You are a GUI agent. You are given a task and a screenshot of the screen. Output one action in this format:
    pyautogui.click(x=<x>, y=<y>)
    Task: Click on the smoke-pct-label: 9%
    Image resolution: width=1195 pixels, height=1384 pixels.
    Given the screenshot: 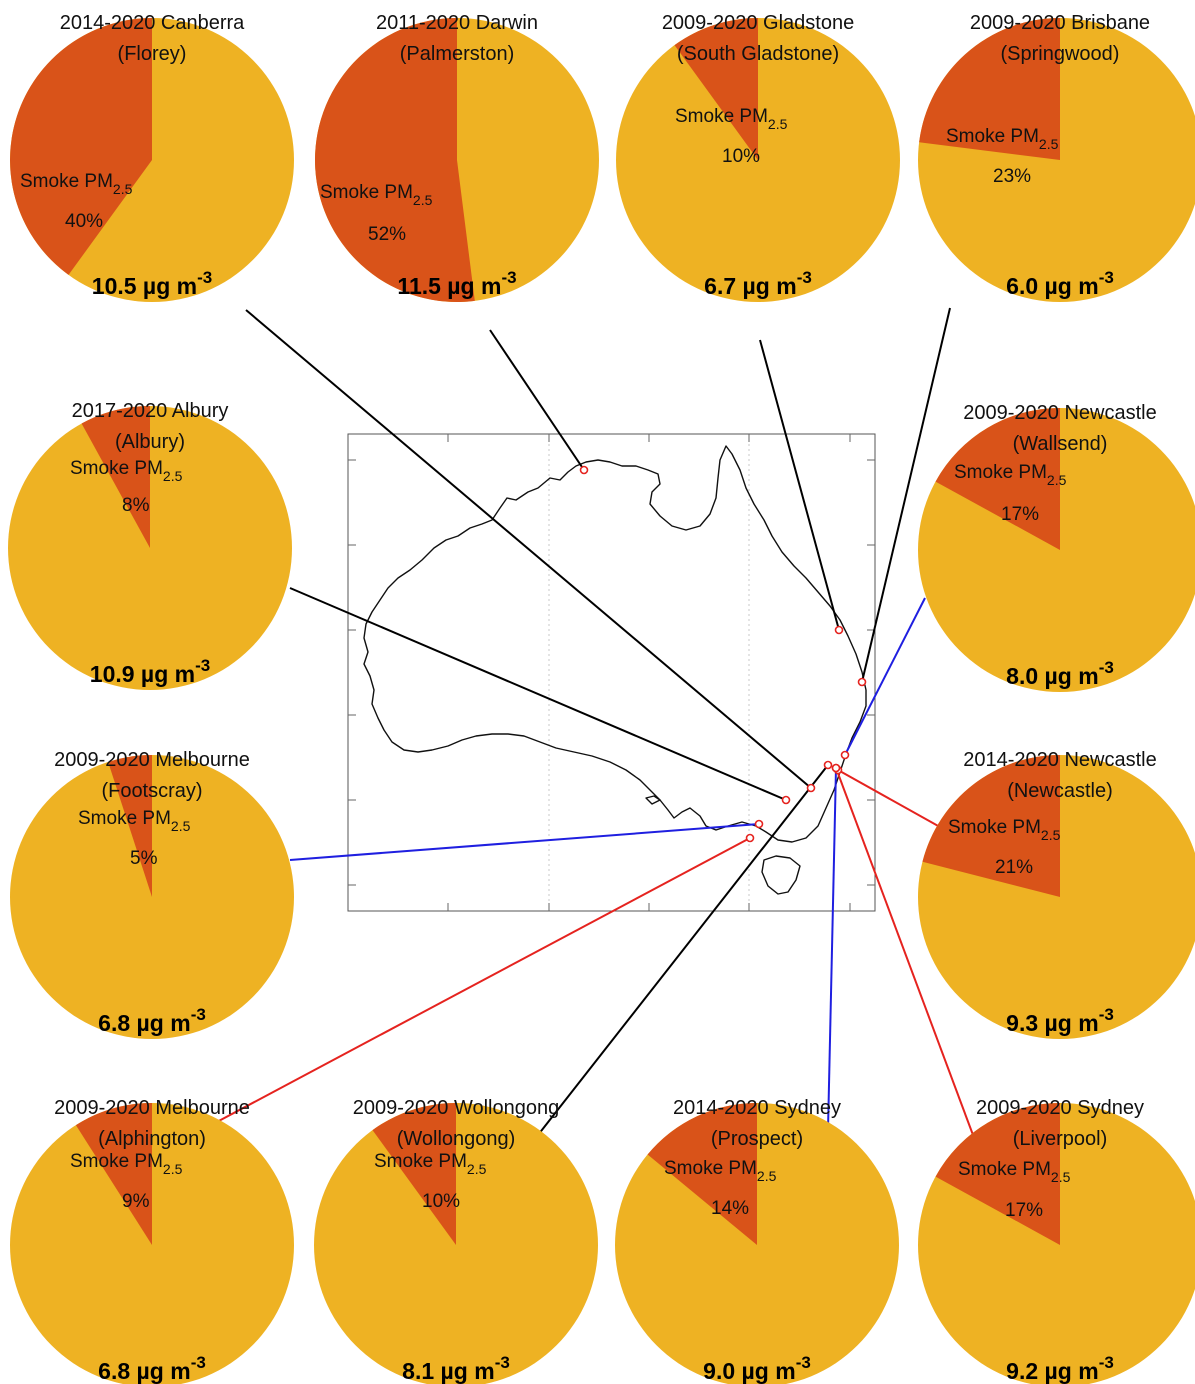 What is the action you would take?
    pyautogui.click(x=136, y=1201)
    